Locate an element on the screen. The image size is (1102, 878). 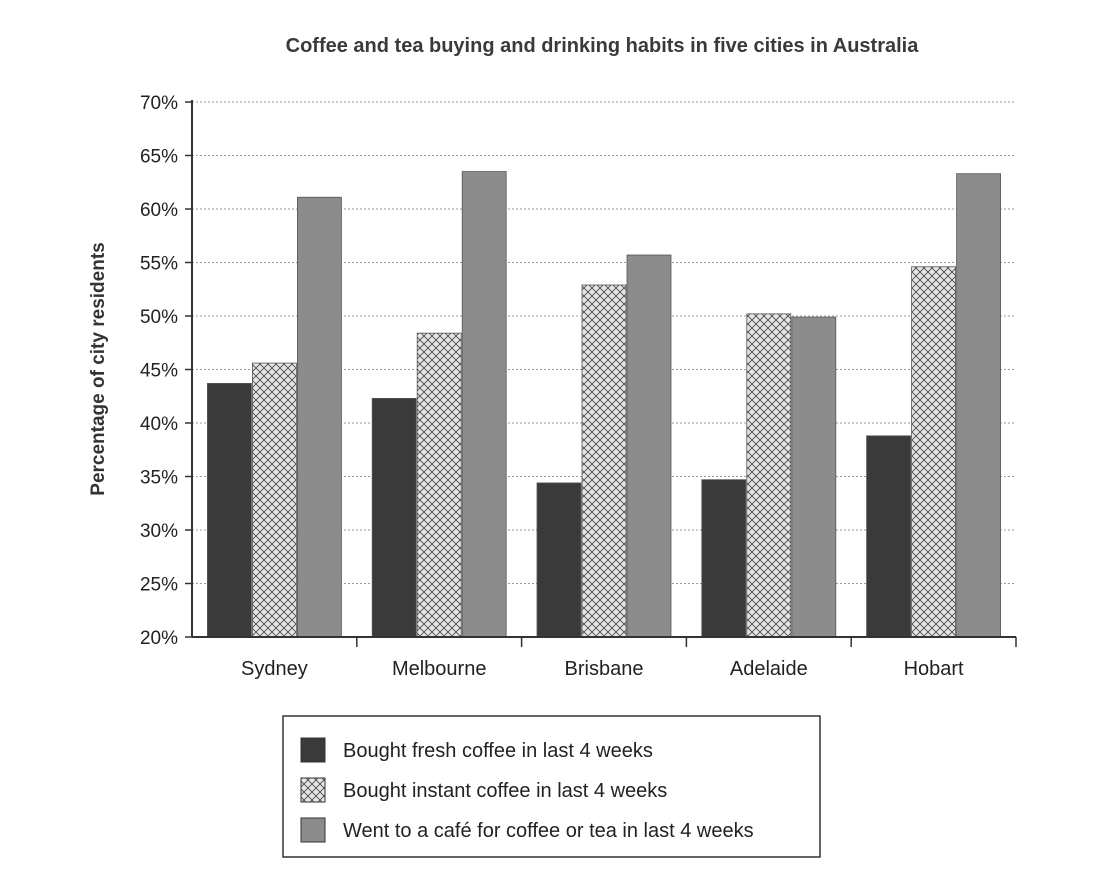
y-tick-labels: 20% 25% 30% 35% 40% 45% 50% 55% 60% 65% 70% is located at coordinates (159, 371).